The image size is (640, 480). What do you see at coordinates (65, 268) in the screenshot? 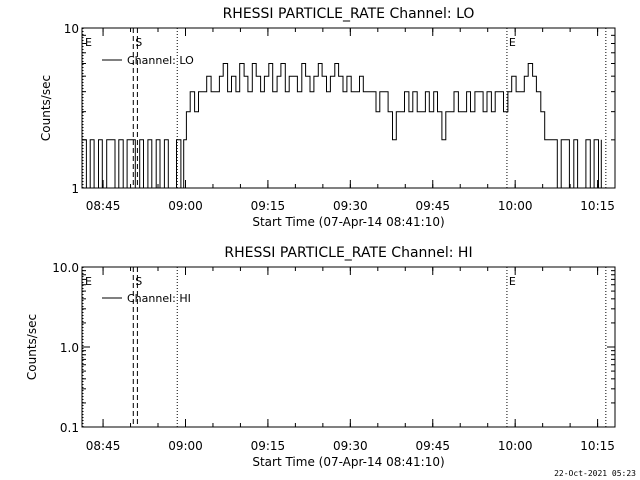
I see `y-tick-label: 10.0` at bounding box center [65, 268].